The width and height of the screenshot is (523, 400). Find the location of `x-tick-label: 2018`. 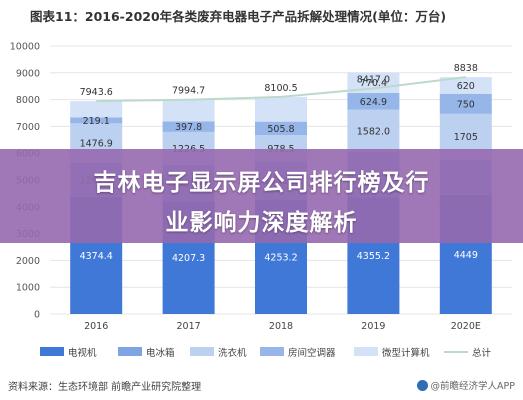

x-tick-label: 2018 is located at coordinates (281, 326).